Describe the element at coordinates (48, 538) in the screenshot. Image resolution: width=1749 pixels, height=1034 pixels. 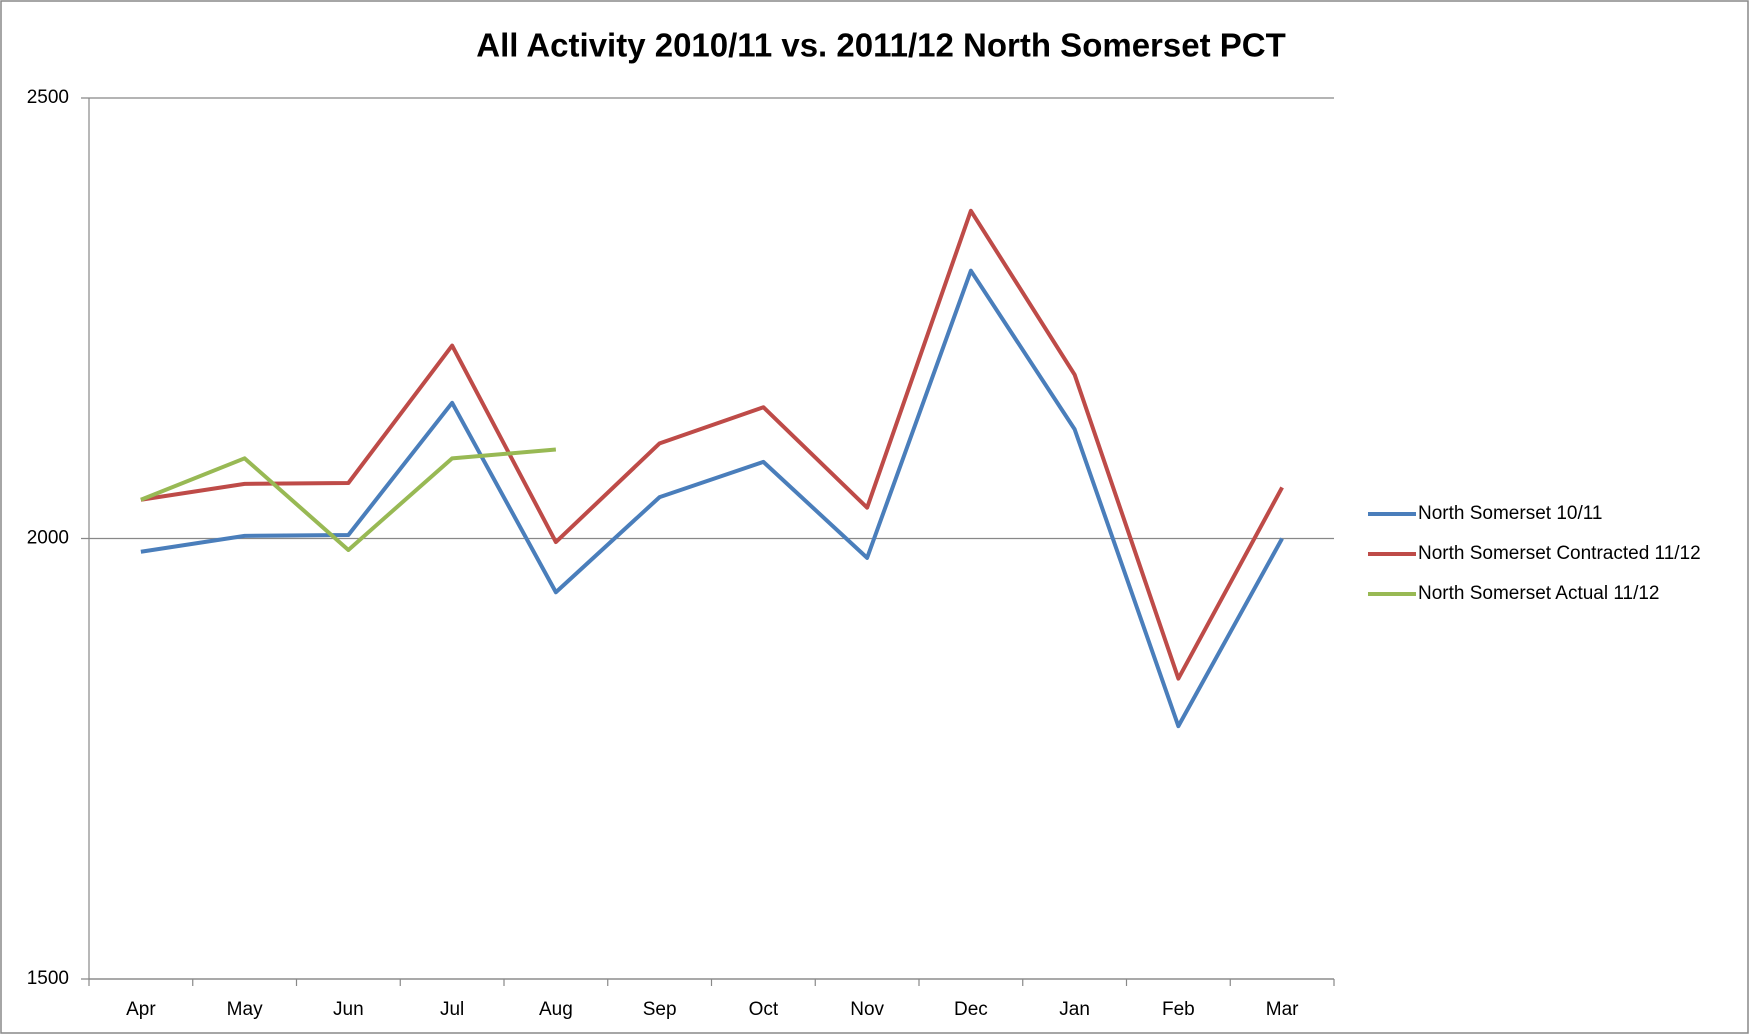
I see `y-tick-label: 2000` at that location.